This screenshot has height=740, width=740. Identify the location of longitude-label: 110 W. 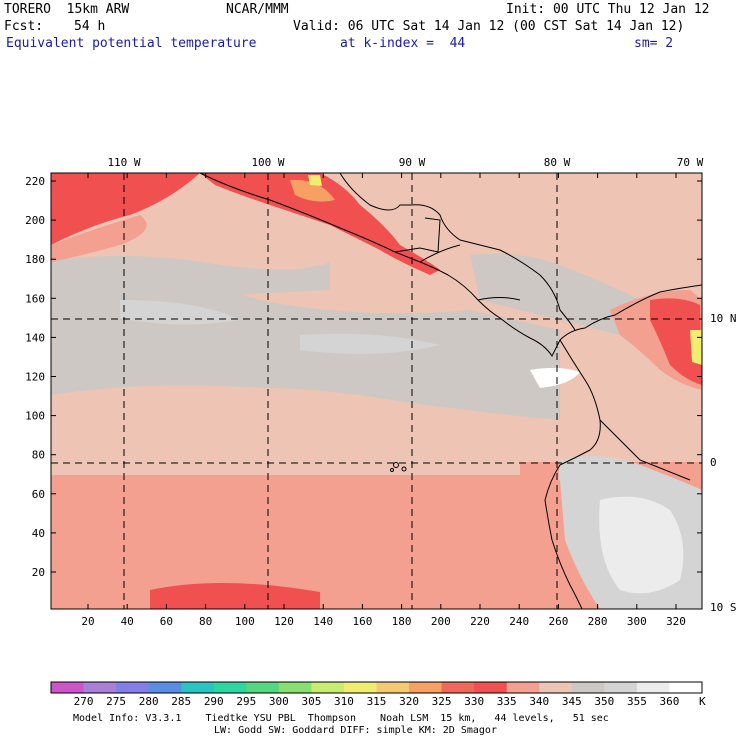
(123, 162).